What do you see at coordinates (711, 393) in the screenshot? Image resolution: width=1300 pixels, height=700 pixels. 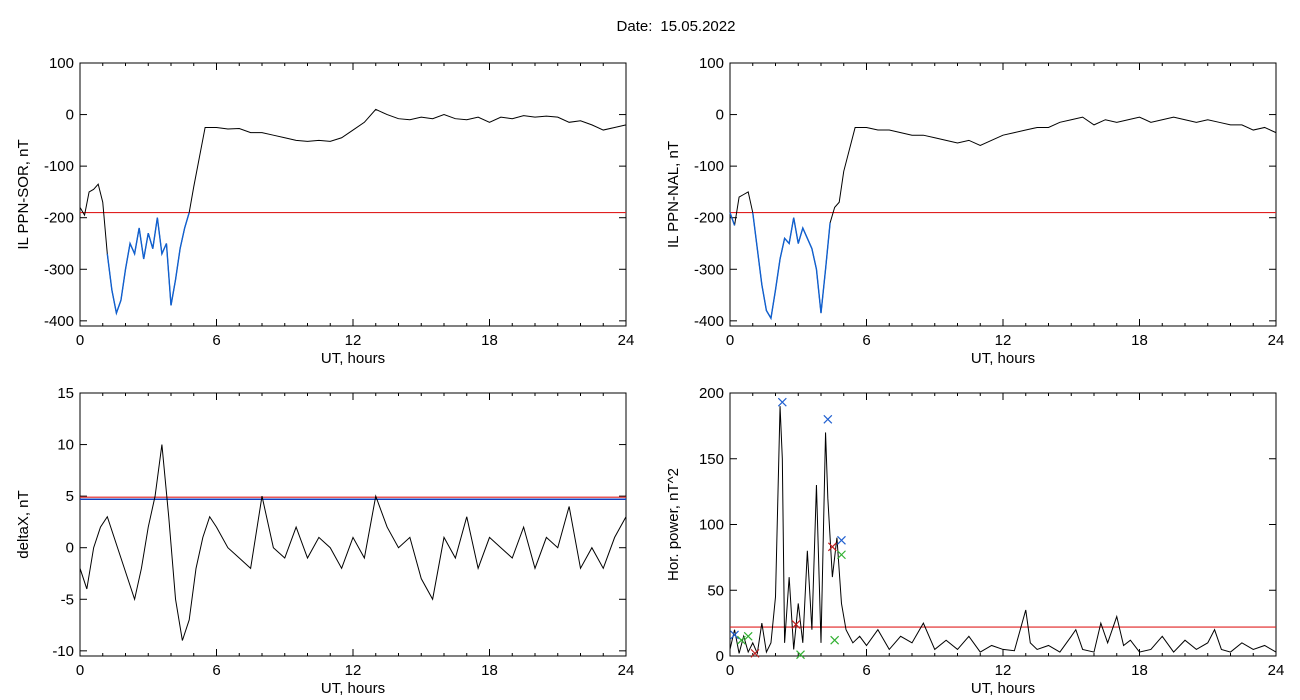 I see `y-tick-label: 200` at bounding box center [711, 393].